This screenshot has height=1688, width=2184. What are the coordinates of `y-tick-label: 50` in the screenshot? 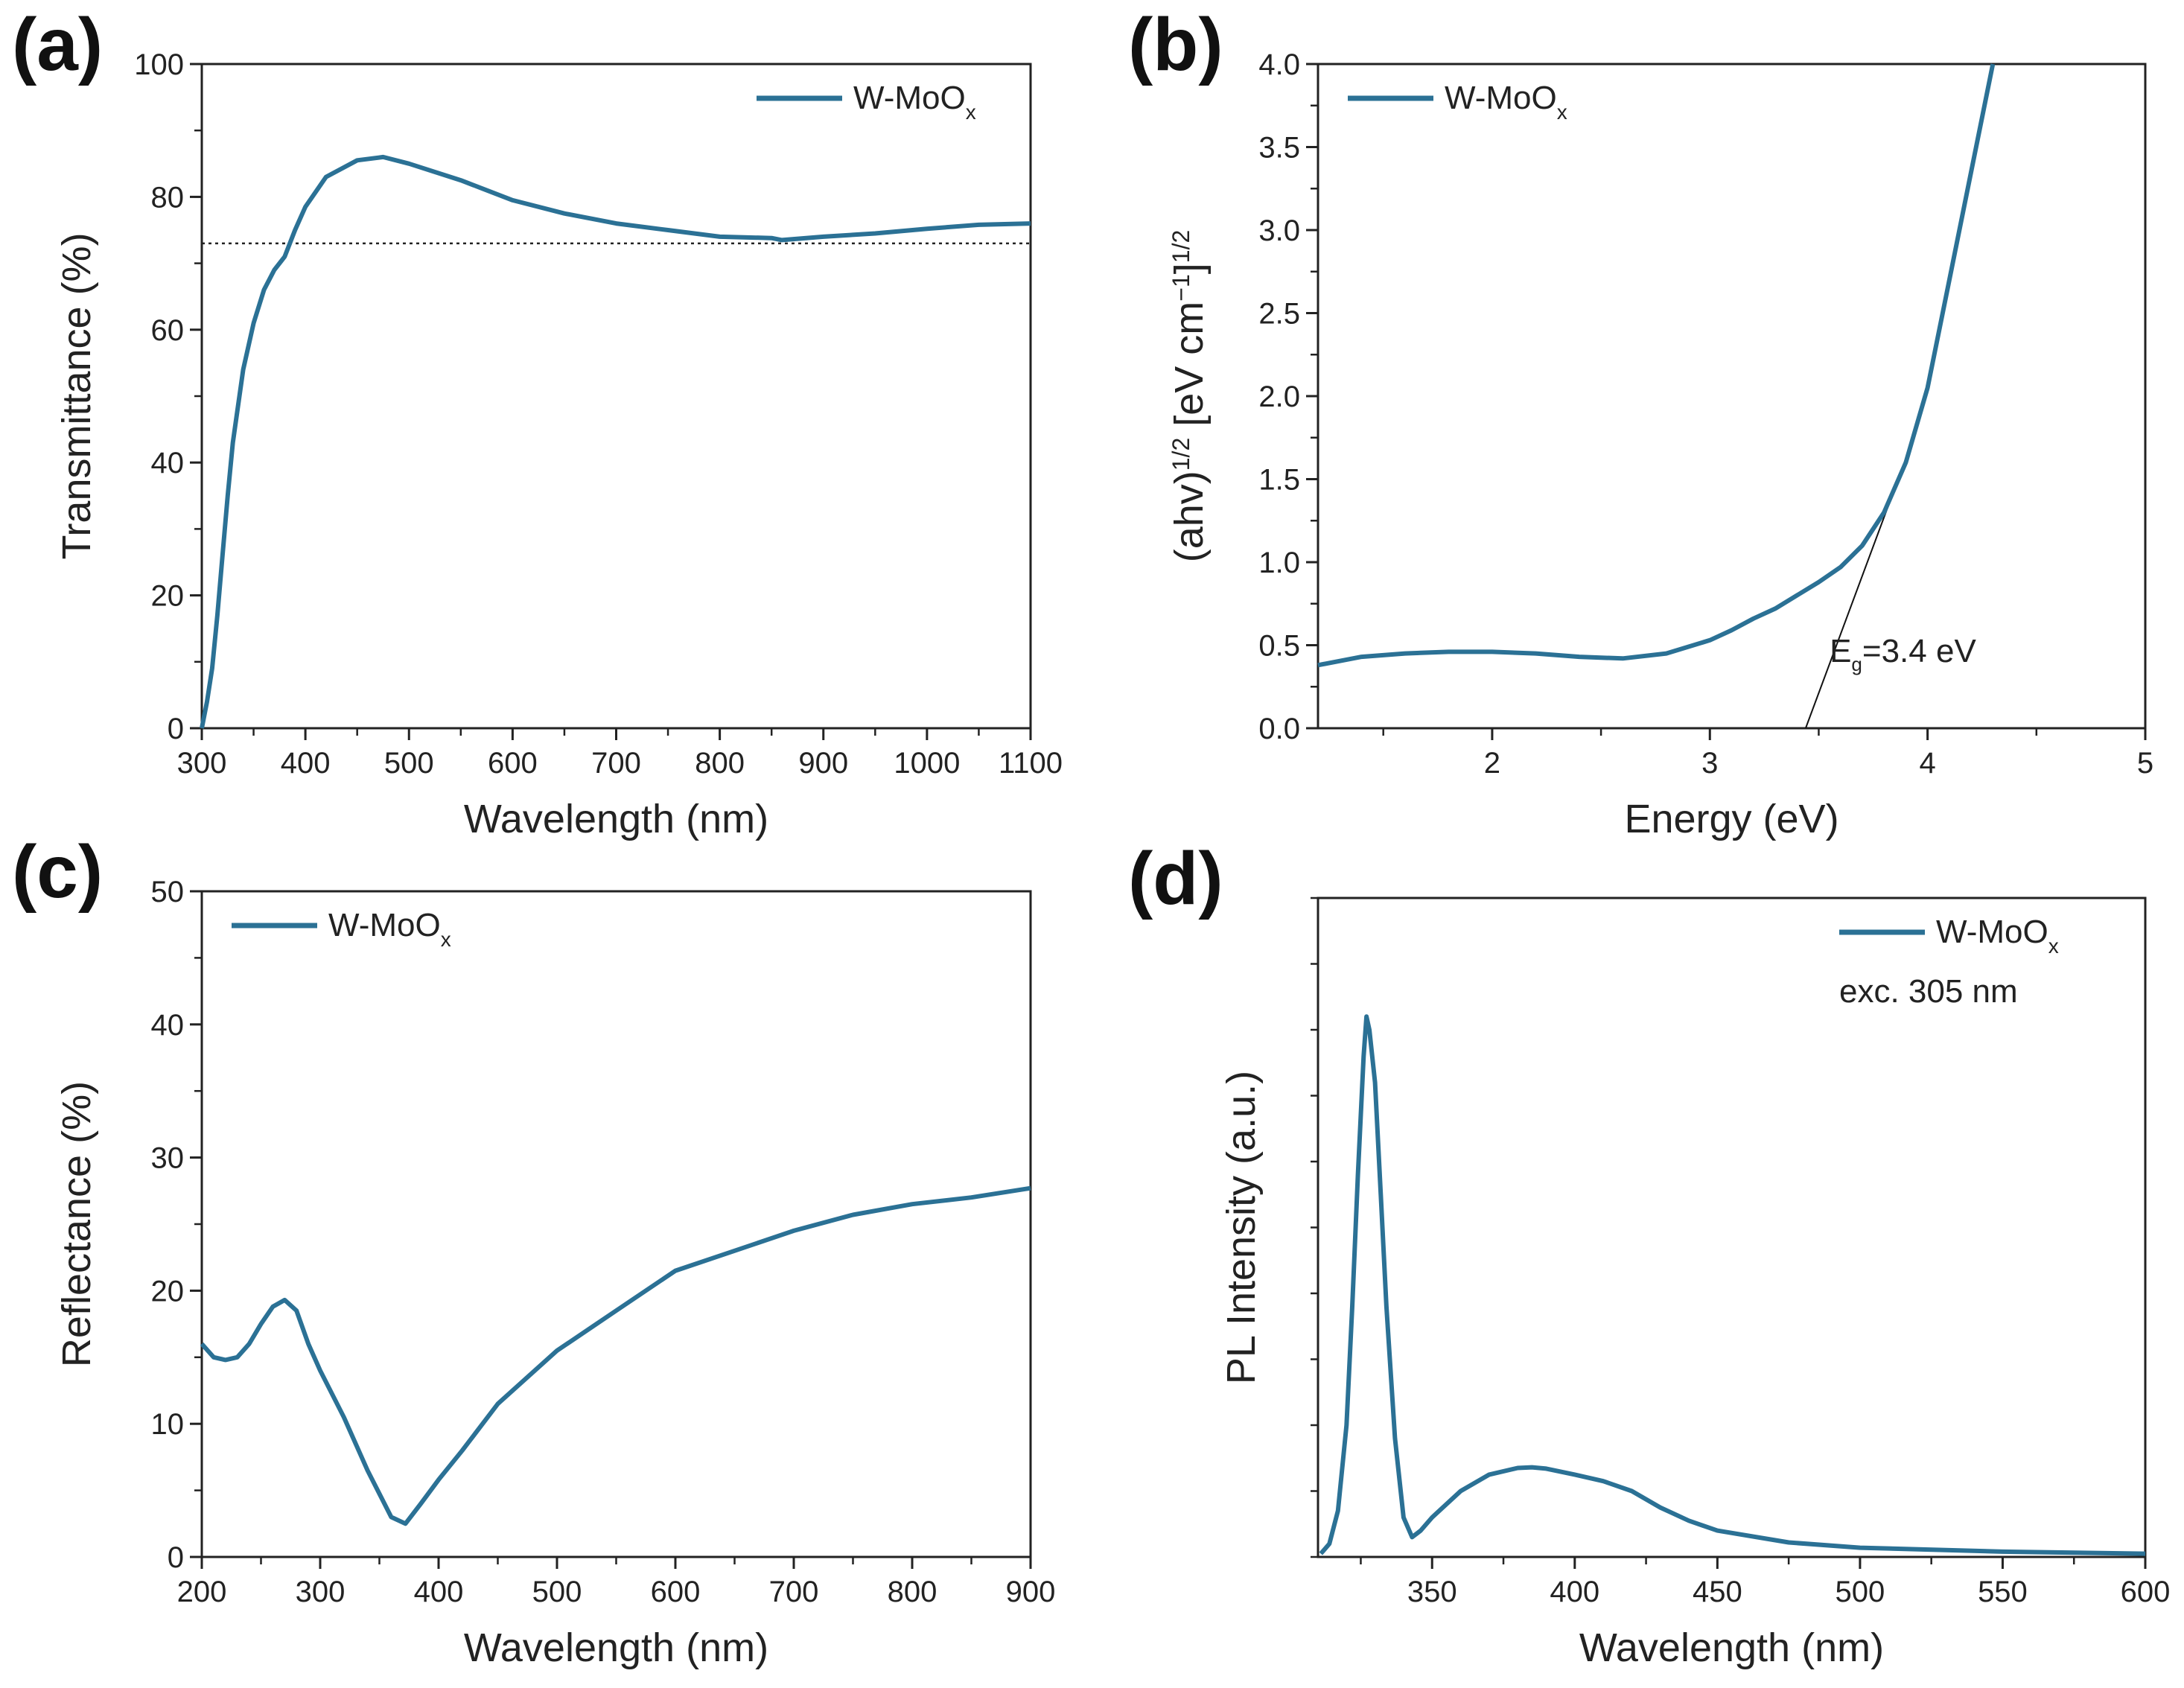 It's located at (168, 892).